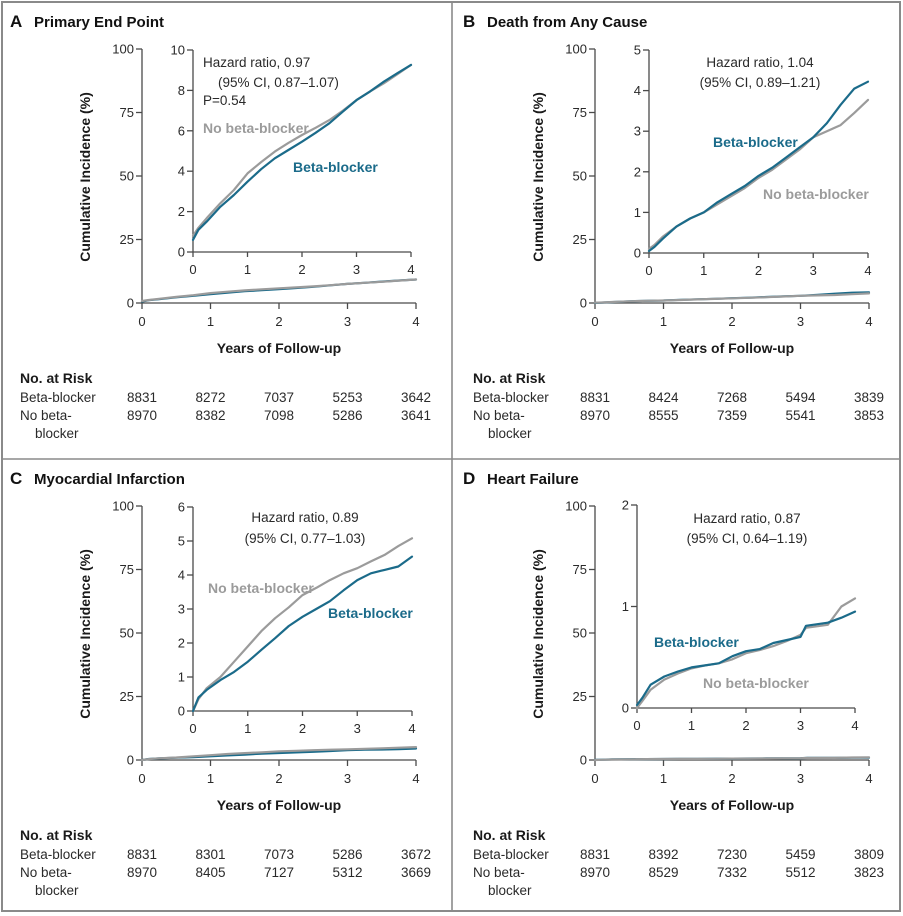 This screenshot has height=916, width=903. Describe the element at coordinates (869, 415) in the screenshot. I see `risk-value: 3853` at that location.